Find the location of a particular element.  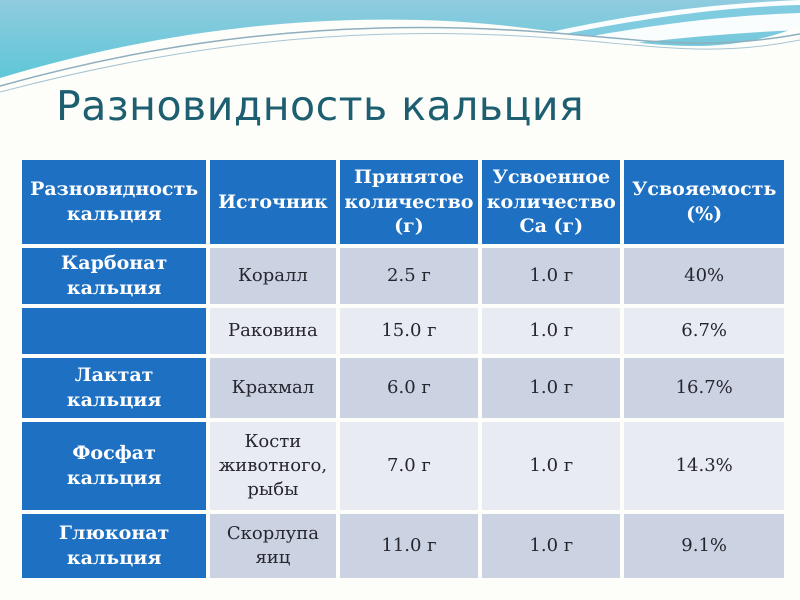

wave-white-dome is located at coordinates (400, 57).